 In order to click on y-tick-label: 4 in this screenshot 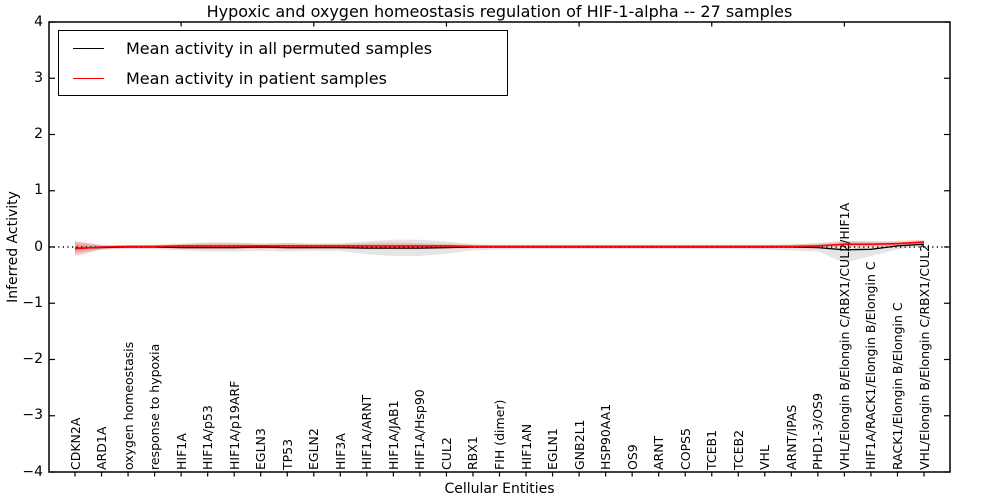, I will do `click(38, 21)`.